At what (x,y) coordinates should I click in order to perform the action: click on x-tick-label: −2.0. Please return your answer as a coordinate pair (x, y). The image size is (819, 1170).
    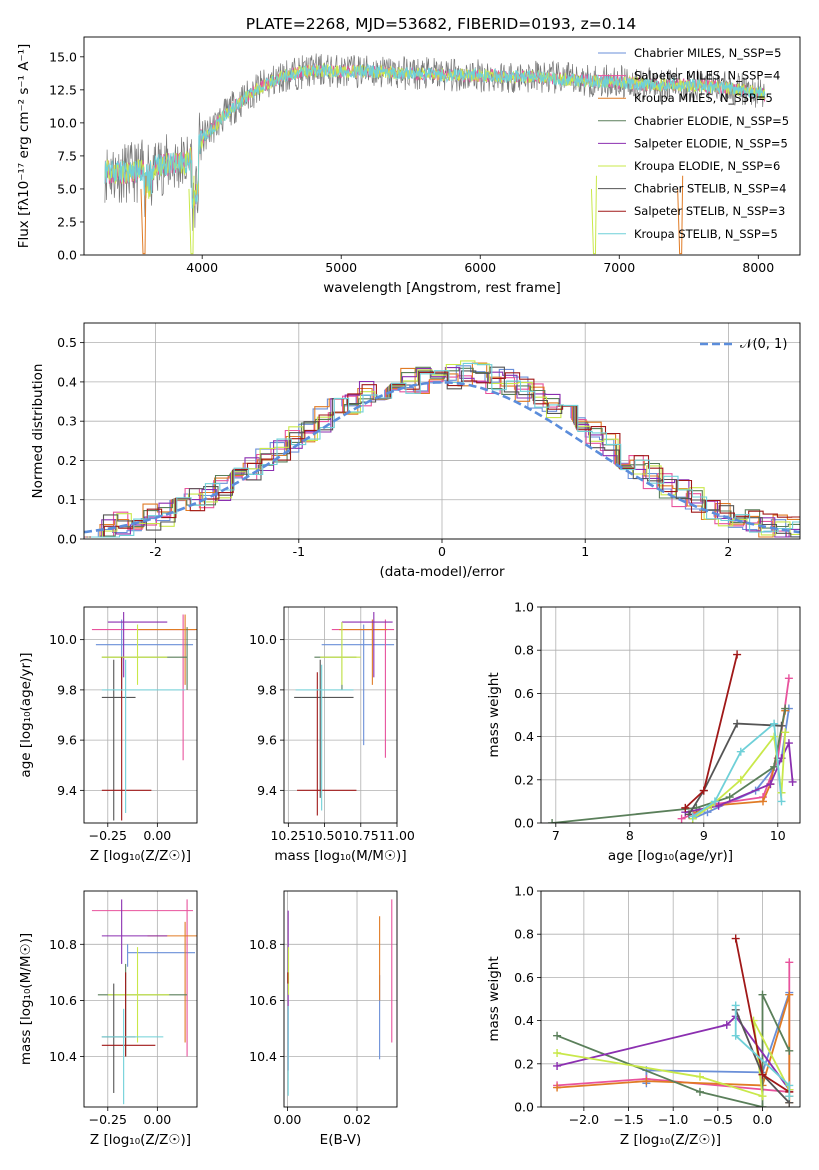
    Looking at the image, I should click on (584, 1119).